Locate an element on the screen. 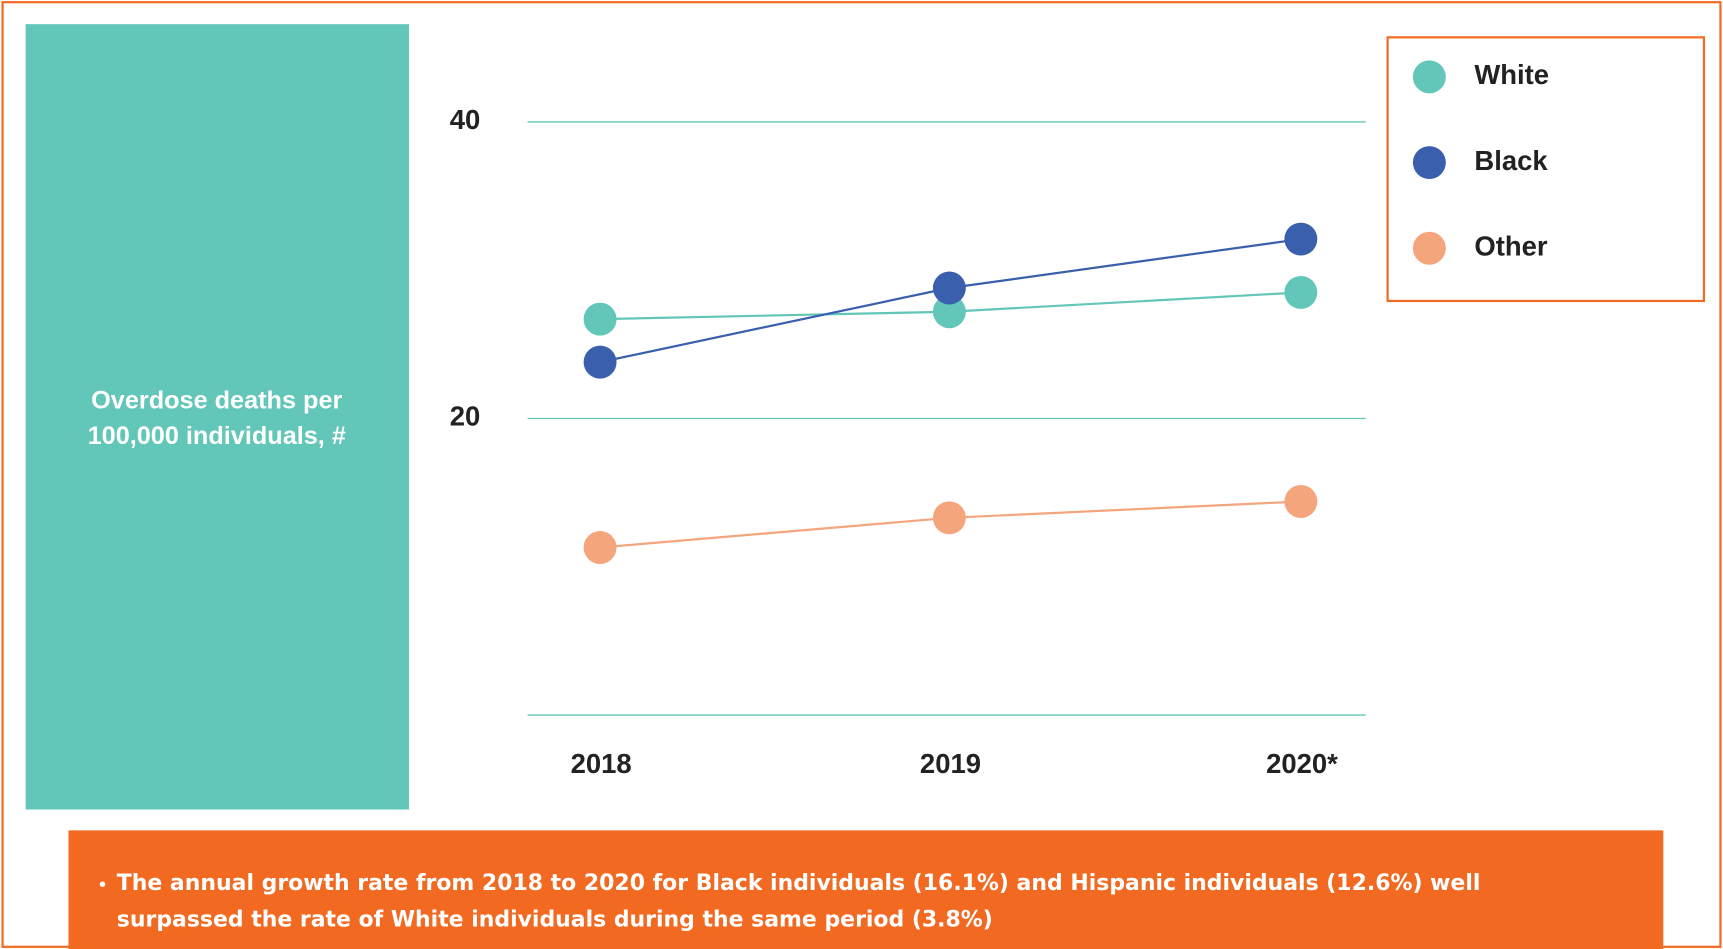 The image size is (1723, 949). x-tick-label: 2019 is located at coordinates (950, 763).